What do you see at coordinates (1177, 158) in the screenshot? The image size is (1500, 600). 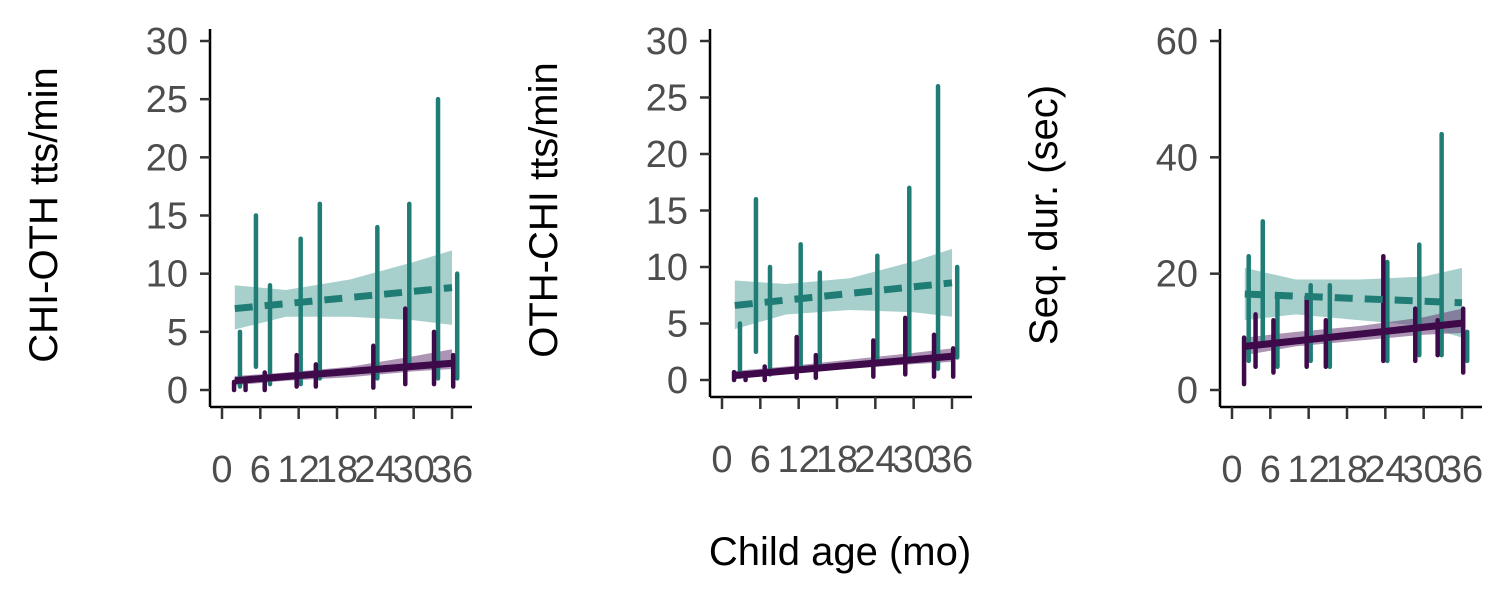 I see `y-tick-label: 40` at bounding box center [1177, 158].